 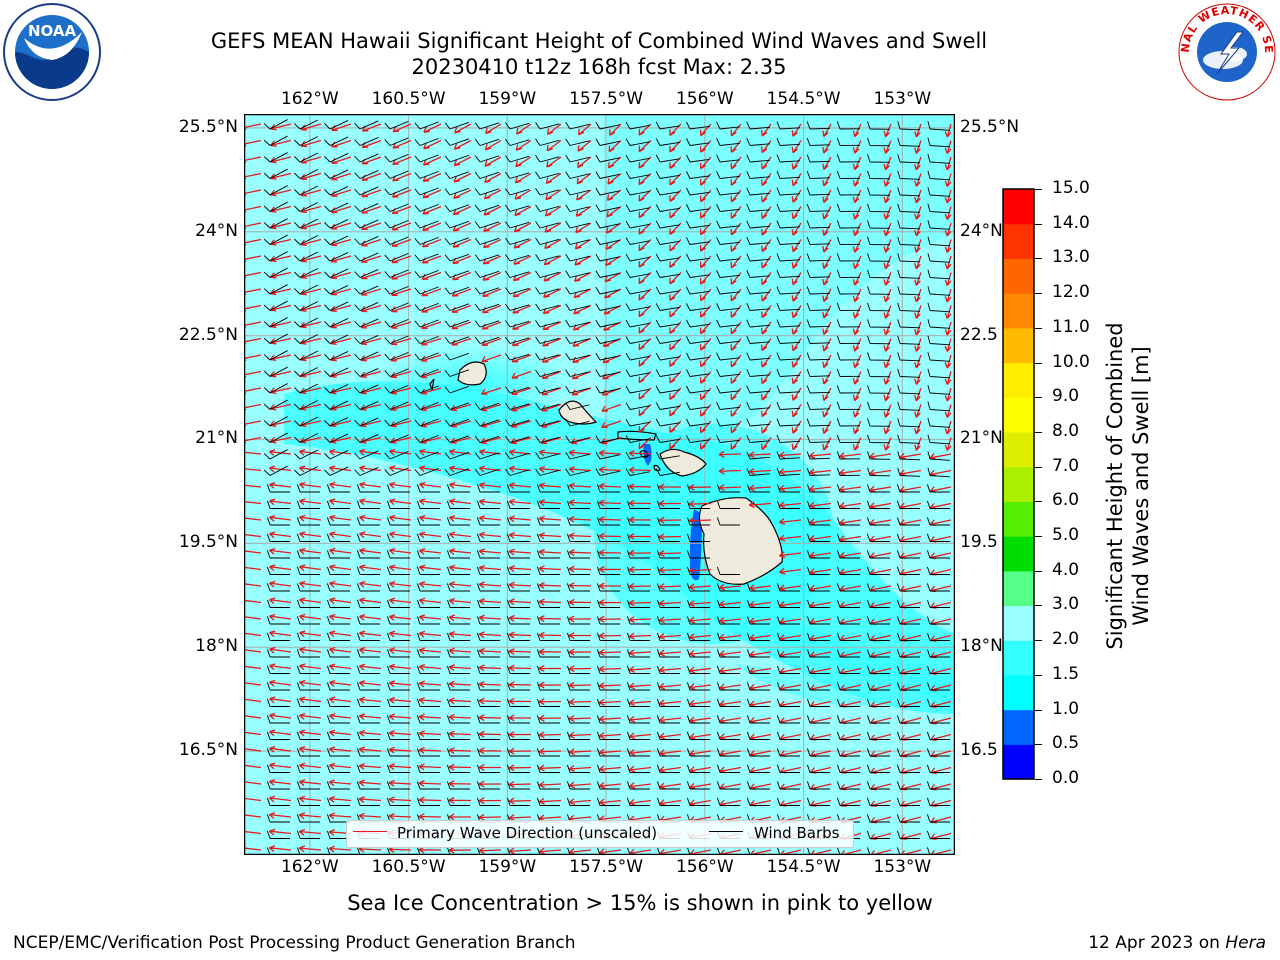 What do you see at coordinates (981, 646) in the screenshot?
I see `lat-tick-label: 18°N` at bounding box center [981, 646].